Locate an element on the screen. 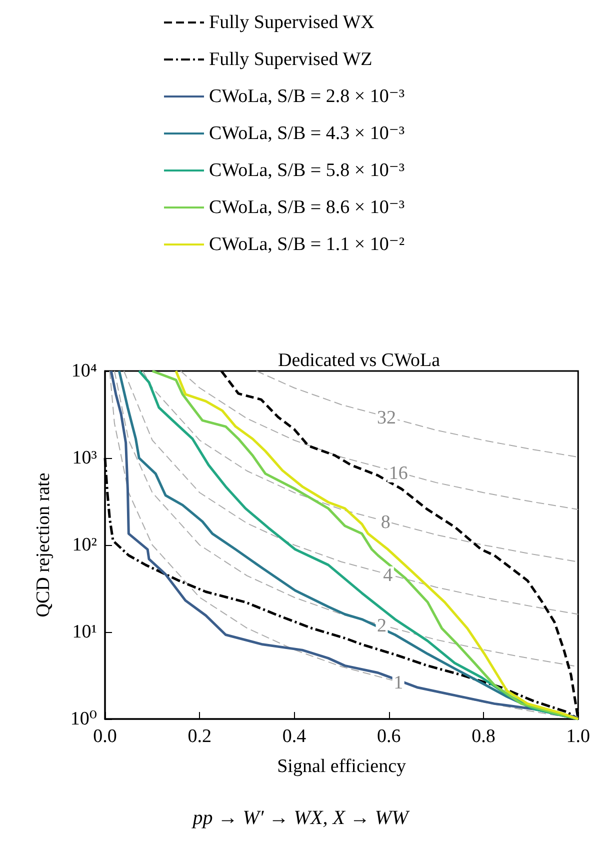  annotation: 4 is located at coordinates (388, 575).